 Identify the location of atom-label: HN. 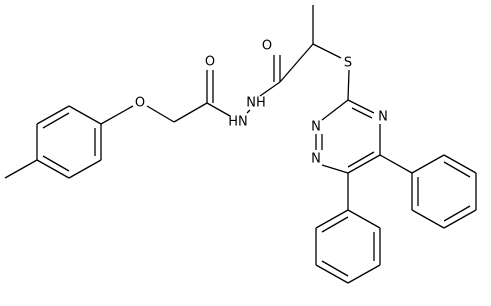
(238, 122).